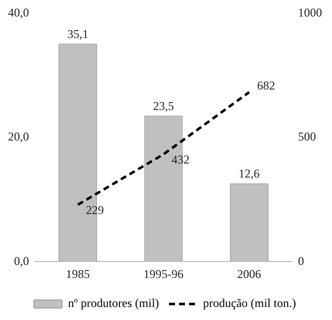 The width and height of the screenshot is (332, 320). Describe the element at coordinates (249, 303) in the screenshot. I see `legend-label: produção (mil ton.)` at that location.